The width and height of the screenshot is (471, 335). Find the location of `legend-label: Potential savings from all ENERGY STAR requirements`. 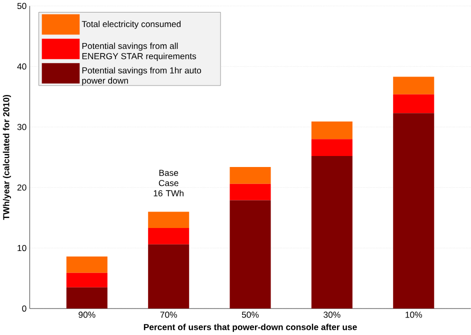

legend-label: Potential savings from all ENERGY STAR requirements is located at coordinates (139, 52).